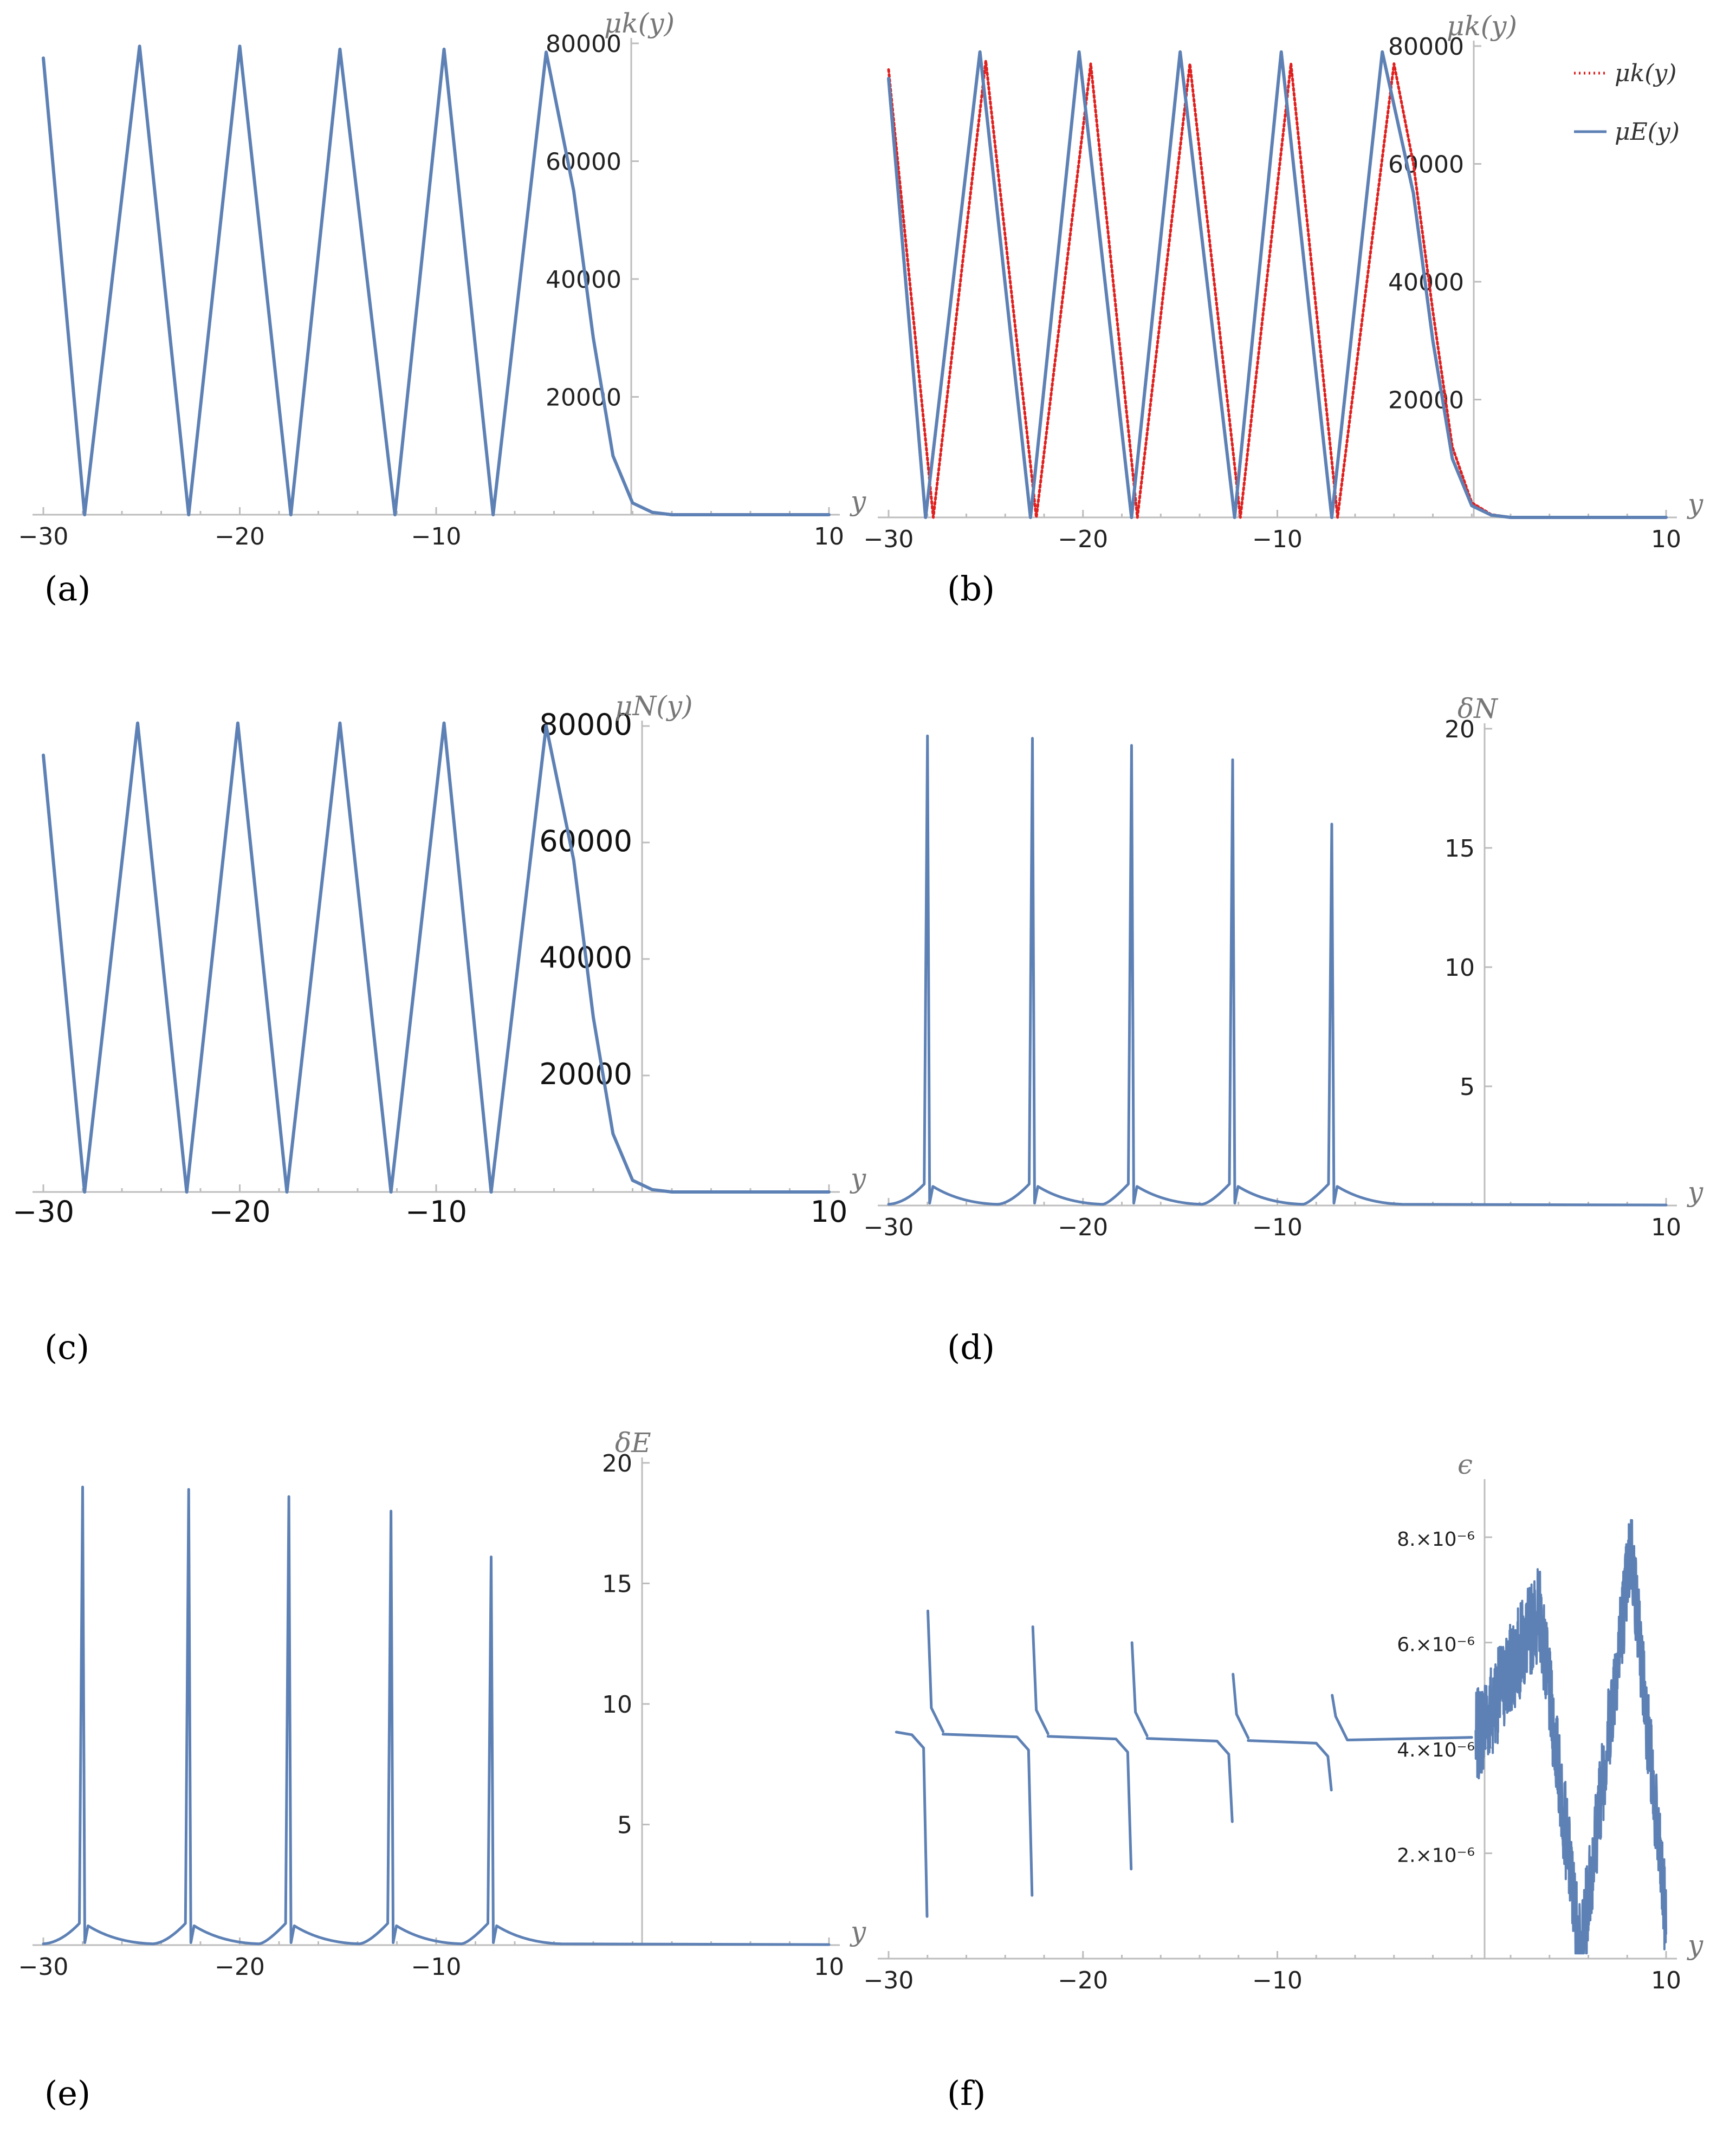  I want to click on y-tick-label-e: 15, so click(617, 1585).